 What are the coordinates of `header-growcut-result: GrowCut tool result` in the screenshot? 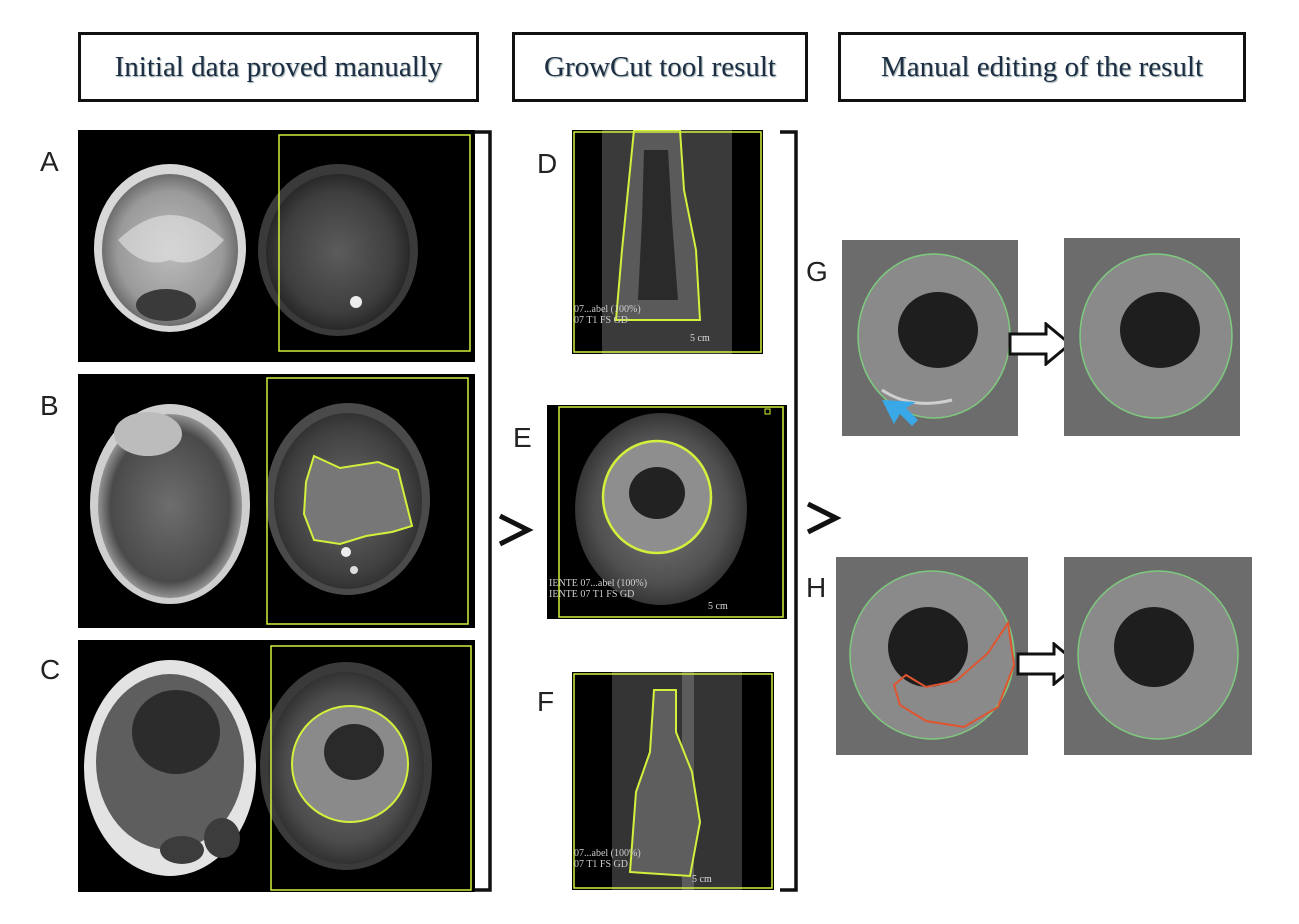 It's located at (660, 67).